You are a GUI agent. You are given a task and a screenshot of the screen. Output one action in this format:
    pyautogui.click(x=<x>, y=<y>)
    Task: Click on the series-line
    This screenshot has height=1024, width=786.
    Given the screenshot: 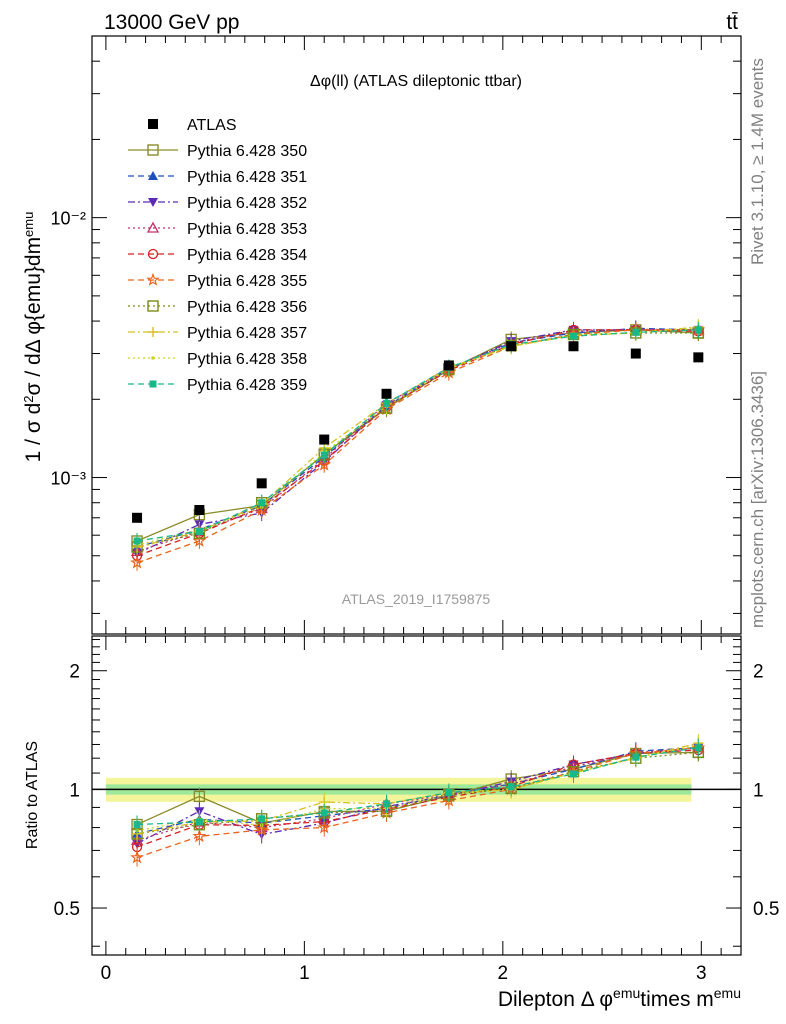 What is the action you would take?
    pyautogui.click(x=417, y=435)
    